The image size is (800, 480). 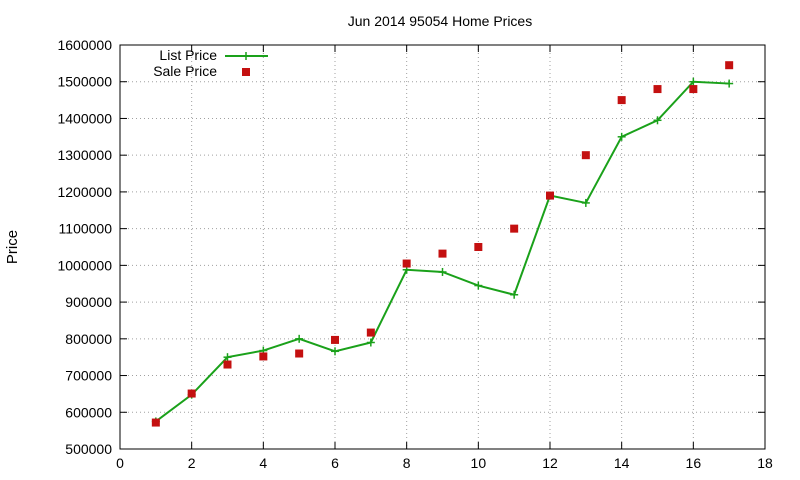 I want to click on legend-sample-sale-price, so click(x=246, y=72).